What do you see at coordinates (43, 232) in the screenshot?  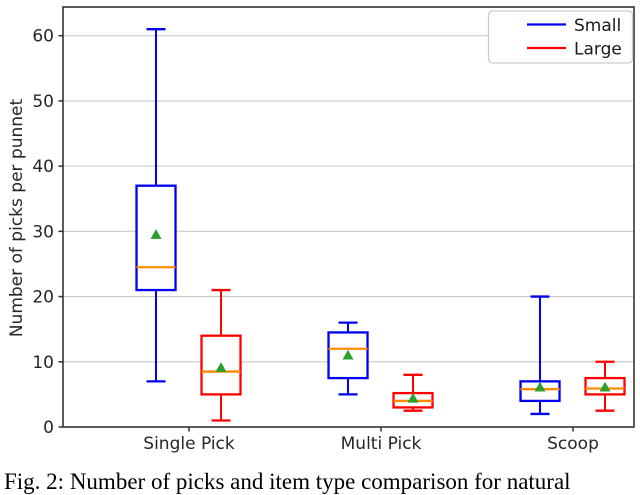 I see `y-tick-label: 30` at bounding box center [43, 232].